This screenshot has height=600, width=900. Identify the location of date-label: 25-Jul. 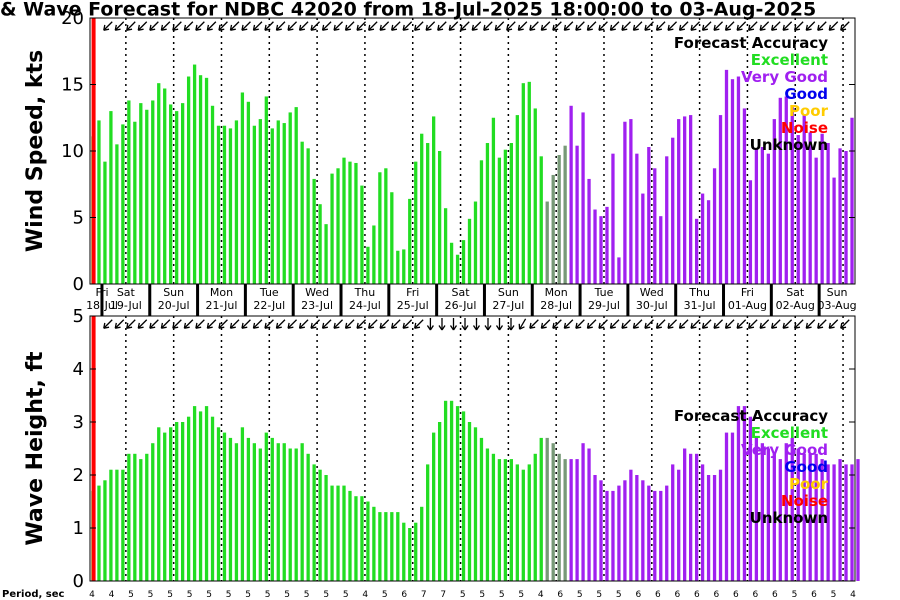
(413, 305).